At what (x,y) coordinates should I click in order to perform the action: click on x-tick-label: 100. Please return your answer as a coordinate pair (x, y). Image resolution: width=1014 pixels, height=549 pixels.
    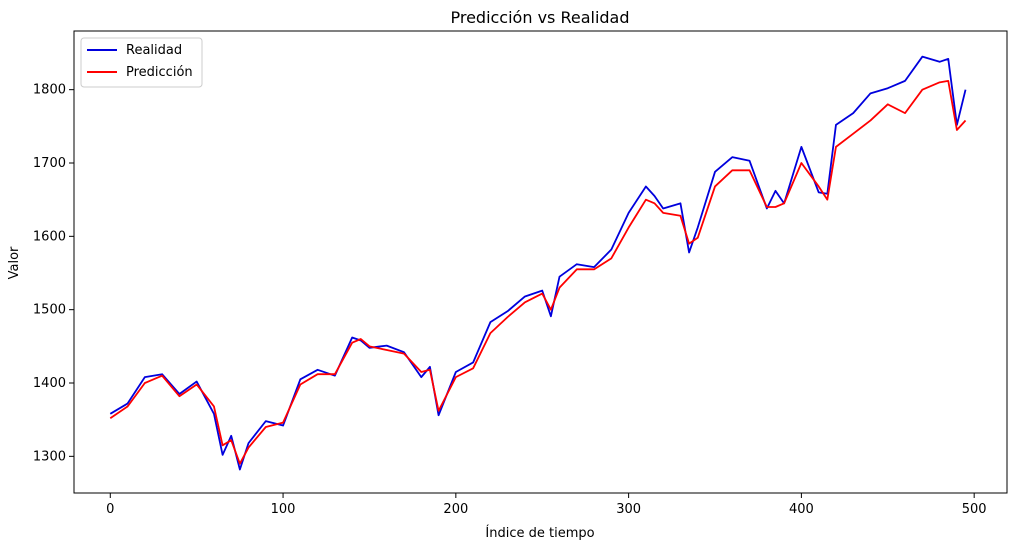
    Looking at the image, I should click on (283, 509).